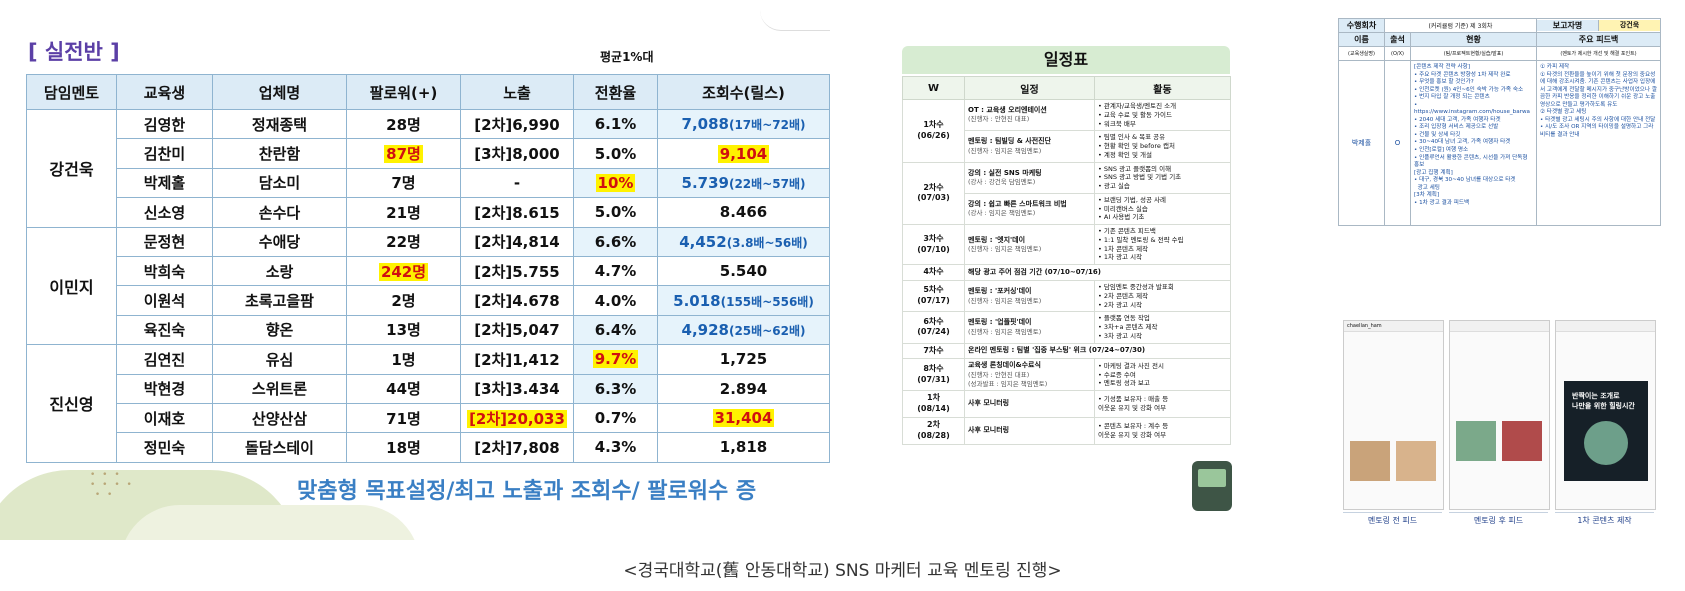 The height and width of the screenshot is (591, 1685). Describe the element at coordinates (1162, 88) in the screenshot. I see `schedule-col-2: 활동` at that location.